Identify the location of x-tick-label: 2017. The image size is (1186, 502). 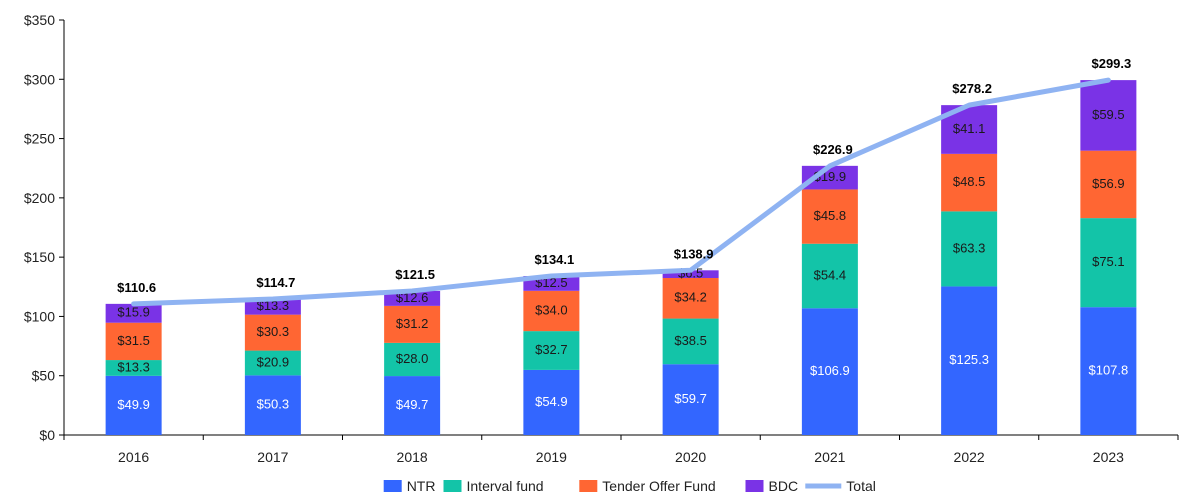
(272, 457).